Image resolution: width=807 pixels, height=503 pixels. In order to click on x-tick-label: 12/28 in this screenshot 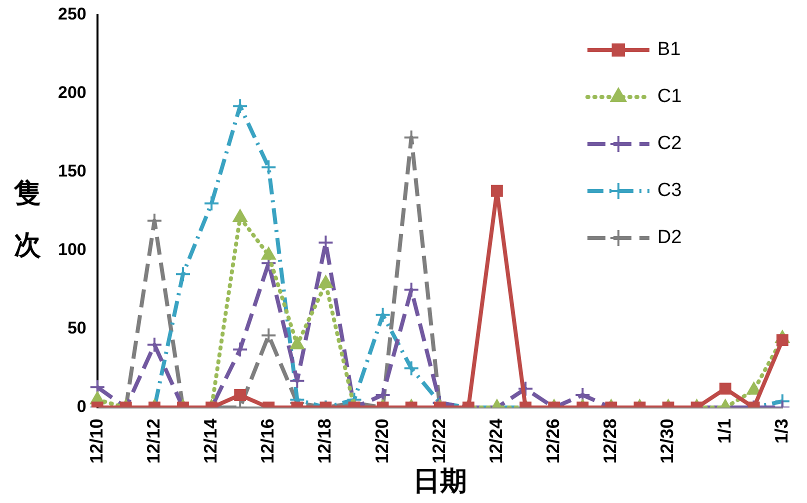, I will do `click(610, 441)`.